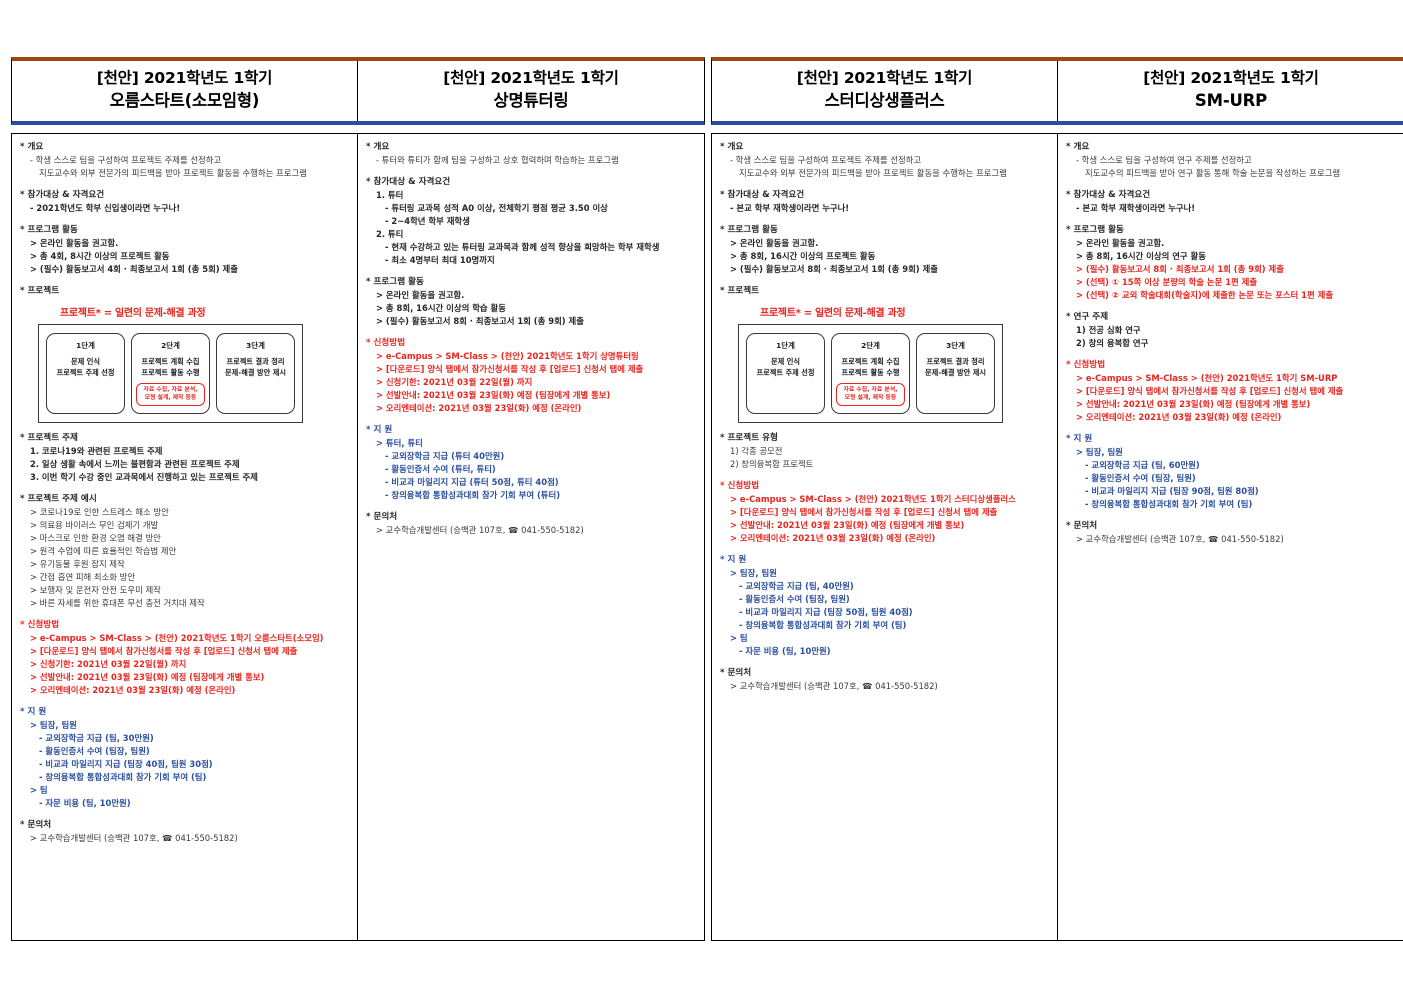 The height and width of the screenshot is (992, 1403). I want to click on section-line: > 총 8회, 16시간 이상의 프로젝트 활동, so click(803, 256).